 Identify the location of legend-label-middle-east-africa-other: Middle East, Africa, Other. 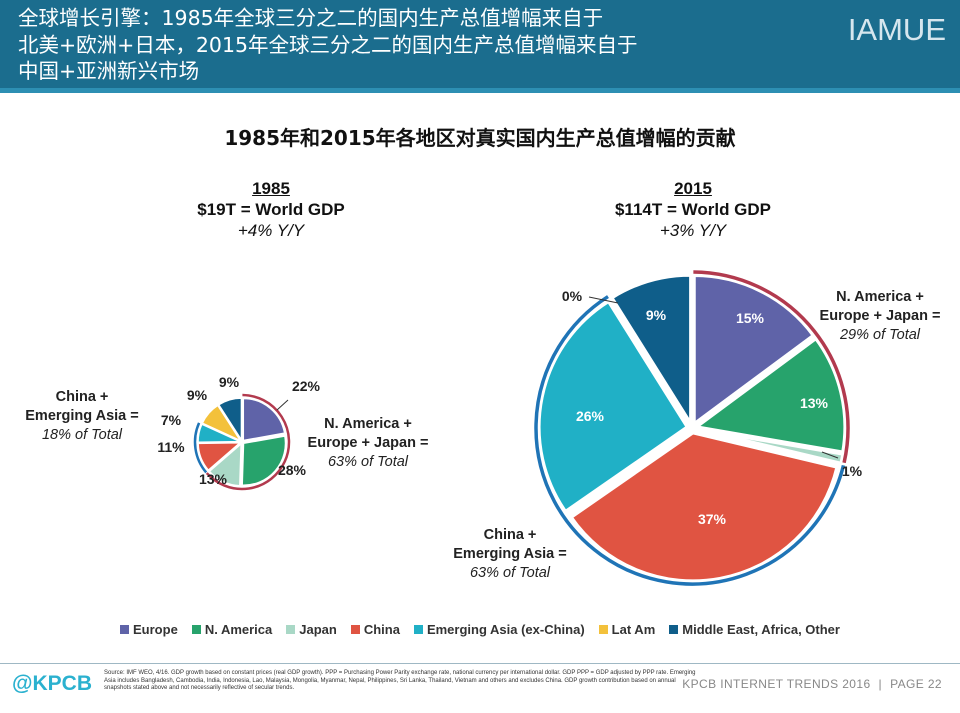
(761, 629).